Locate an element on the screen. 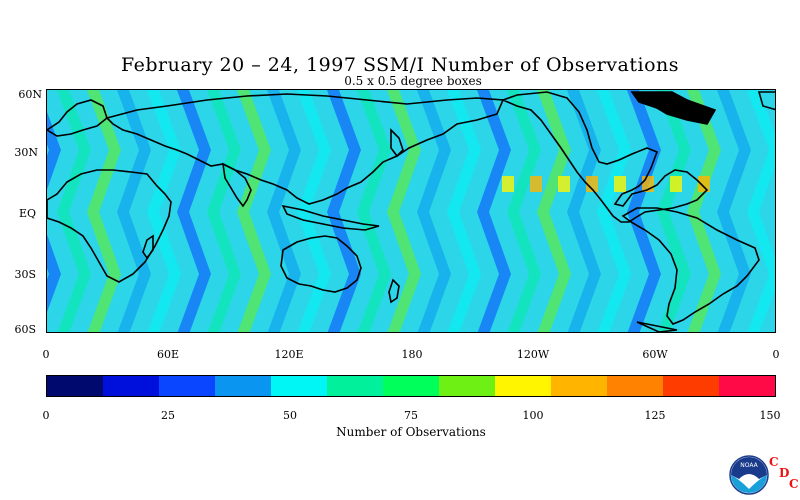 The height and width of the screenshot is (500, 800). colorbar-tick-0: 0 is located at coordinates (46, 415).